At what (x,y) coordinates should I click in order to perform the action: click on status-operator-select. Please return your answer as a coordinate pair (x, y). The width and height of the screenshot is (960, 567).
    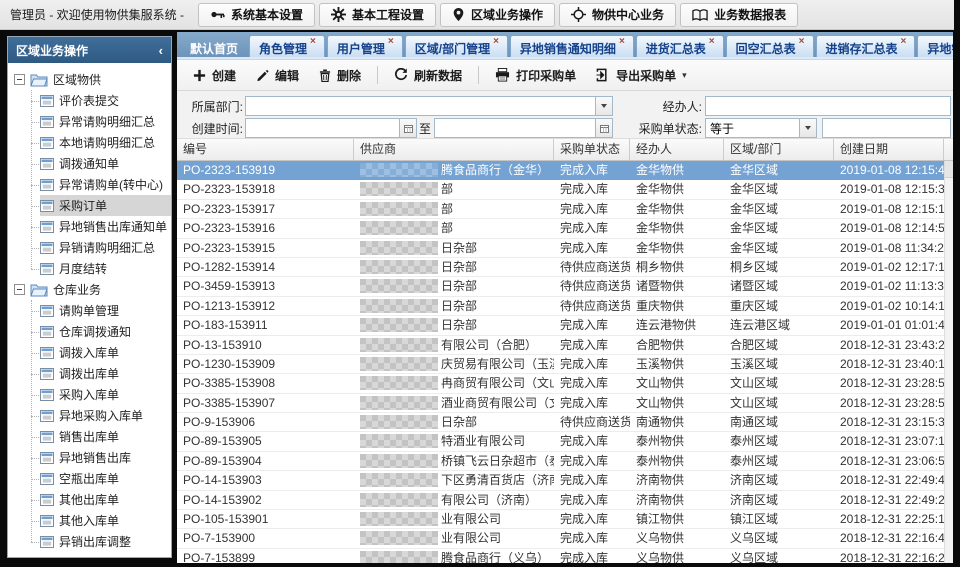
    Looking at the image, I should click on (761, 128).